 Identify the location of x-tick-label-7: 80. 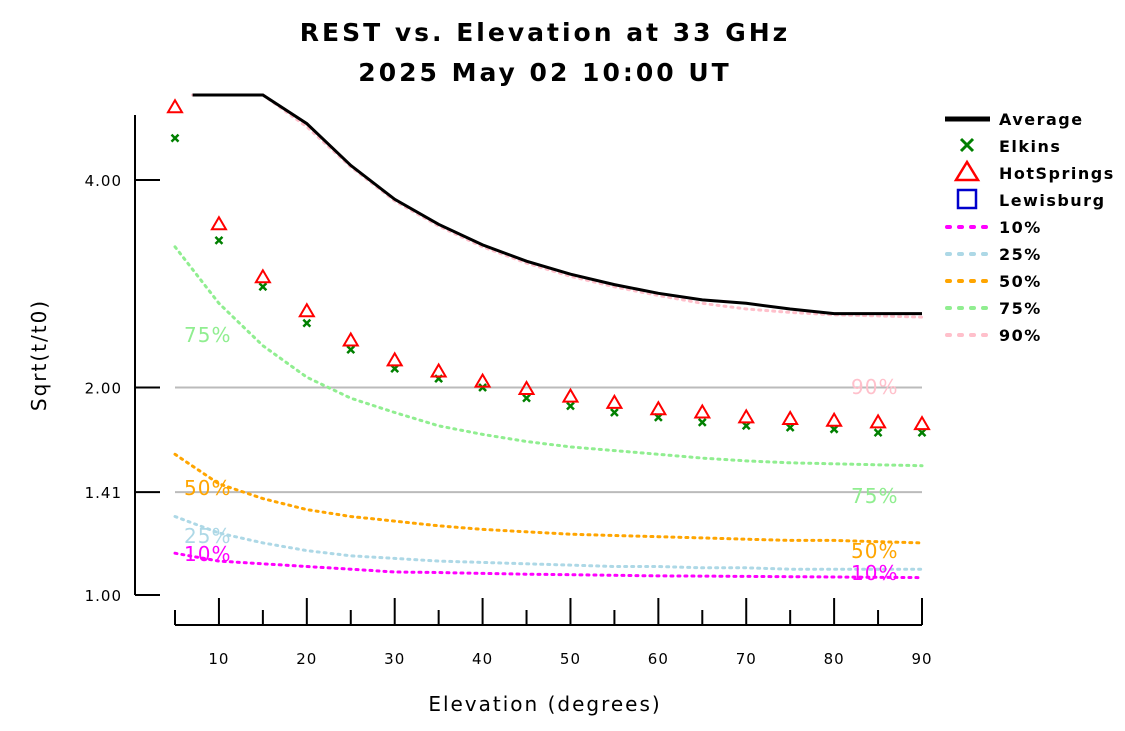
(834, 659).